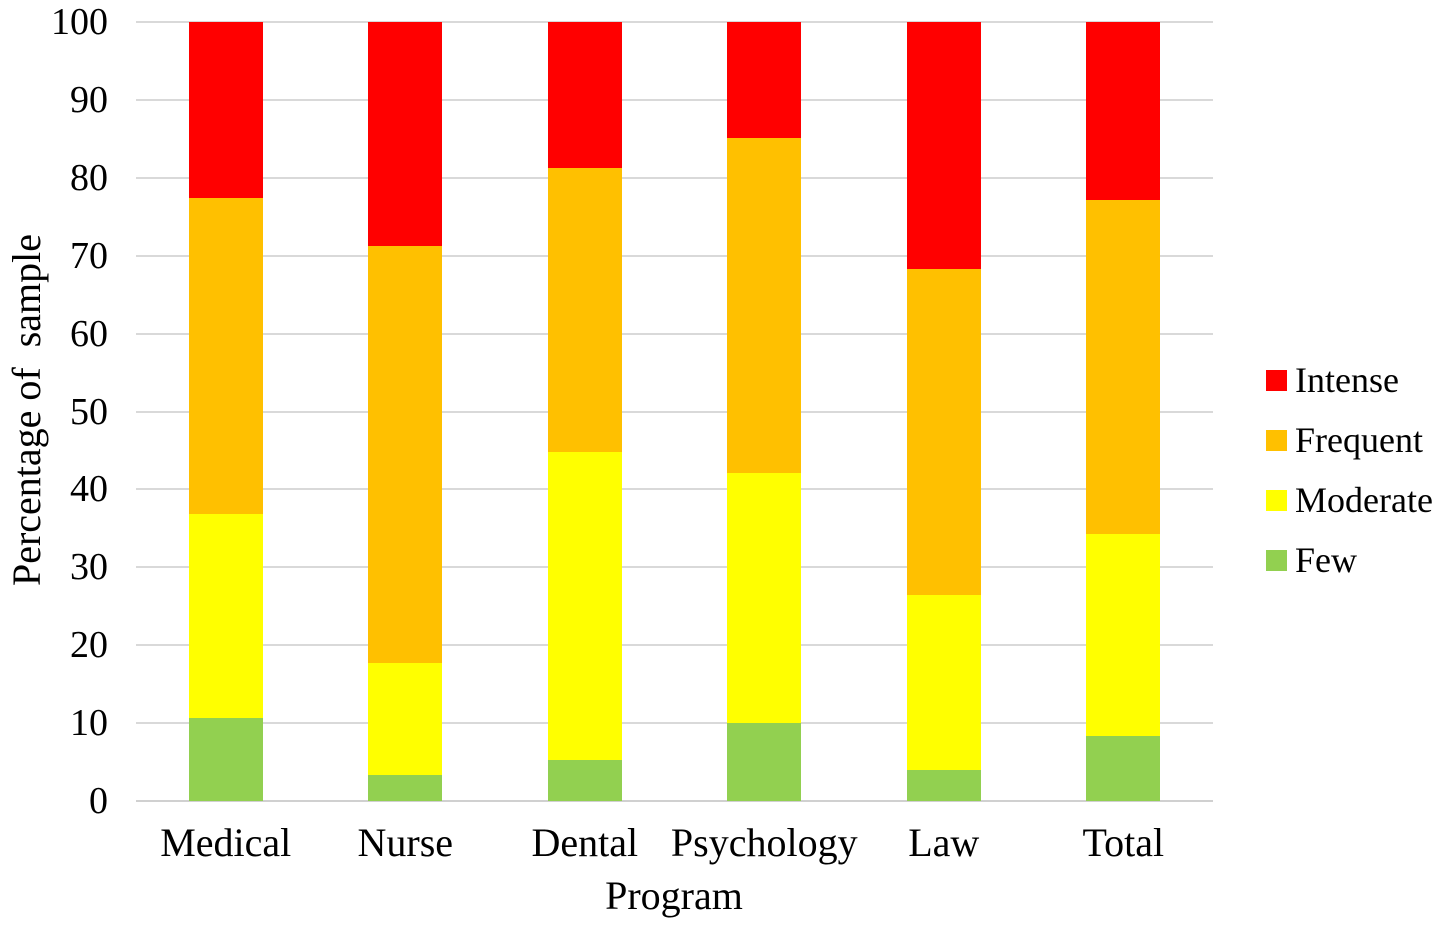 The image size is (1441, 925). What do you see at coordinates (89, 411) in the screenshot?
I see `y-tick-label: 50` at bounding box center [89, 411].